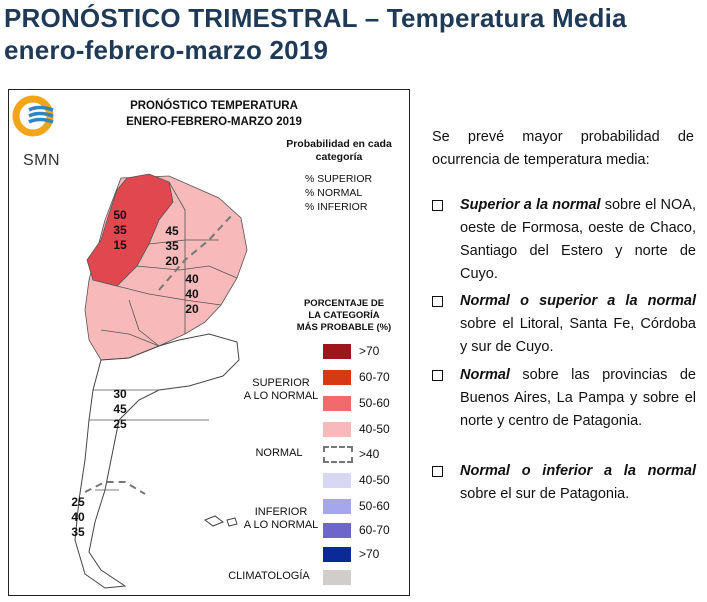 Image resolution: width=707 pixels, height=602 pixels. What do you see at coordinates (220, 521) in the screenshot?
I see `malvinas-islands` at bounding box center [220, 521].